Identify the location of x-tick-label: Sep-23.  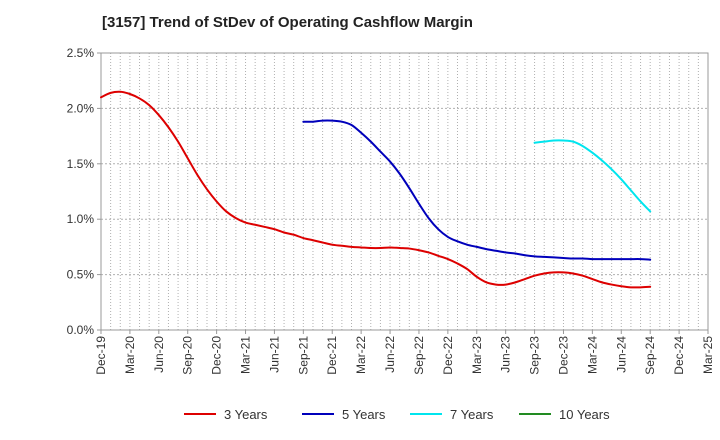
(535, 355).